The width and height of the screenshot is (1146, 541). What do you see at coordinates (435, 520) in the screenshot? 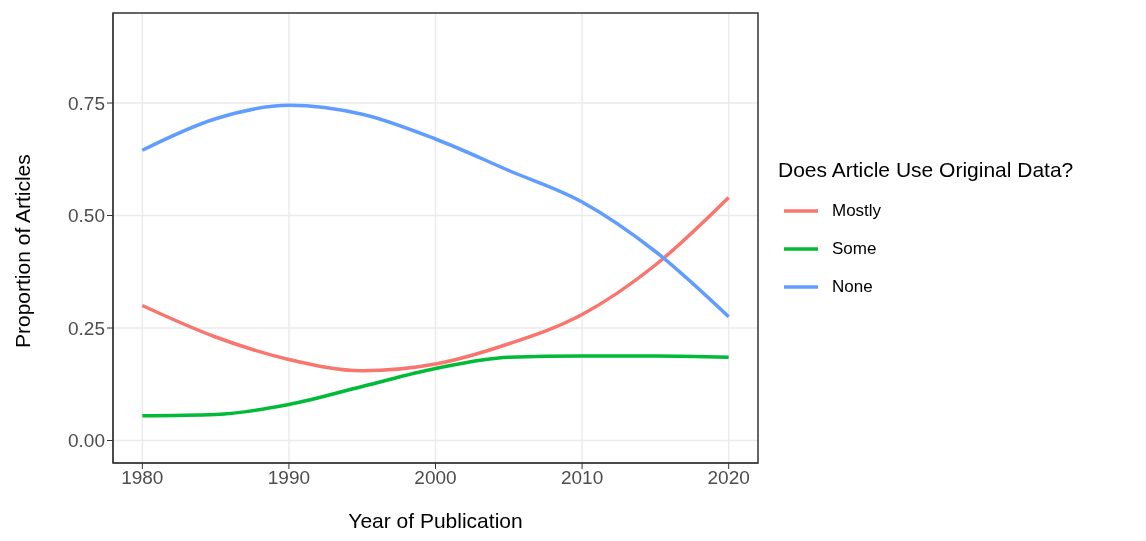
I see `x-axis-title: Year of Publication` at bounding box center [435, 520].